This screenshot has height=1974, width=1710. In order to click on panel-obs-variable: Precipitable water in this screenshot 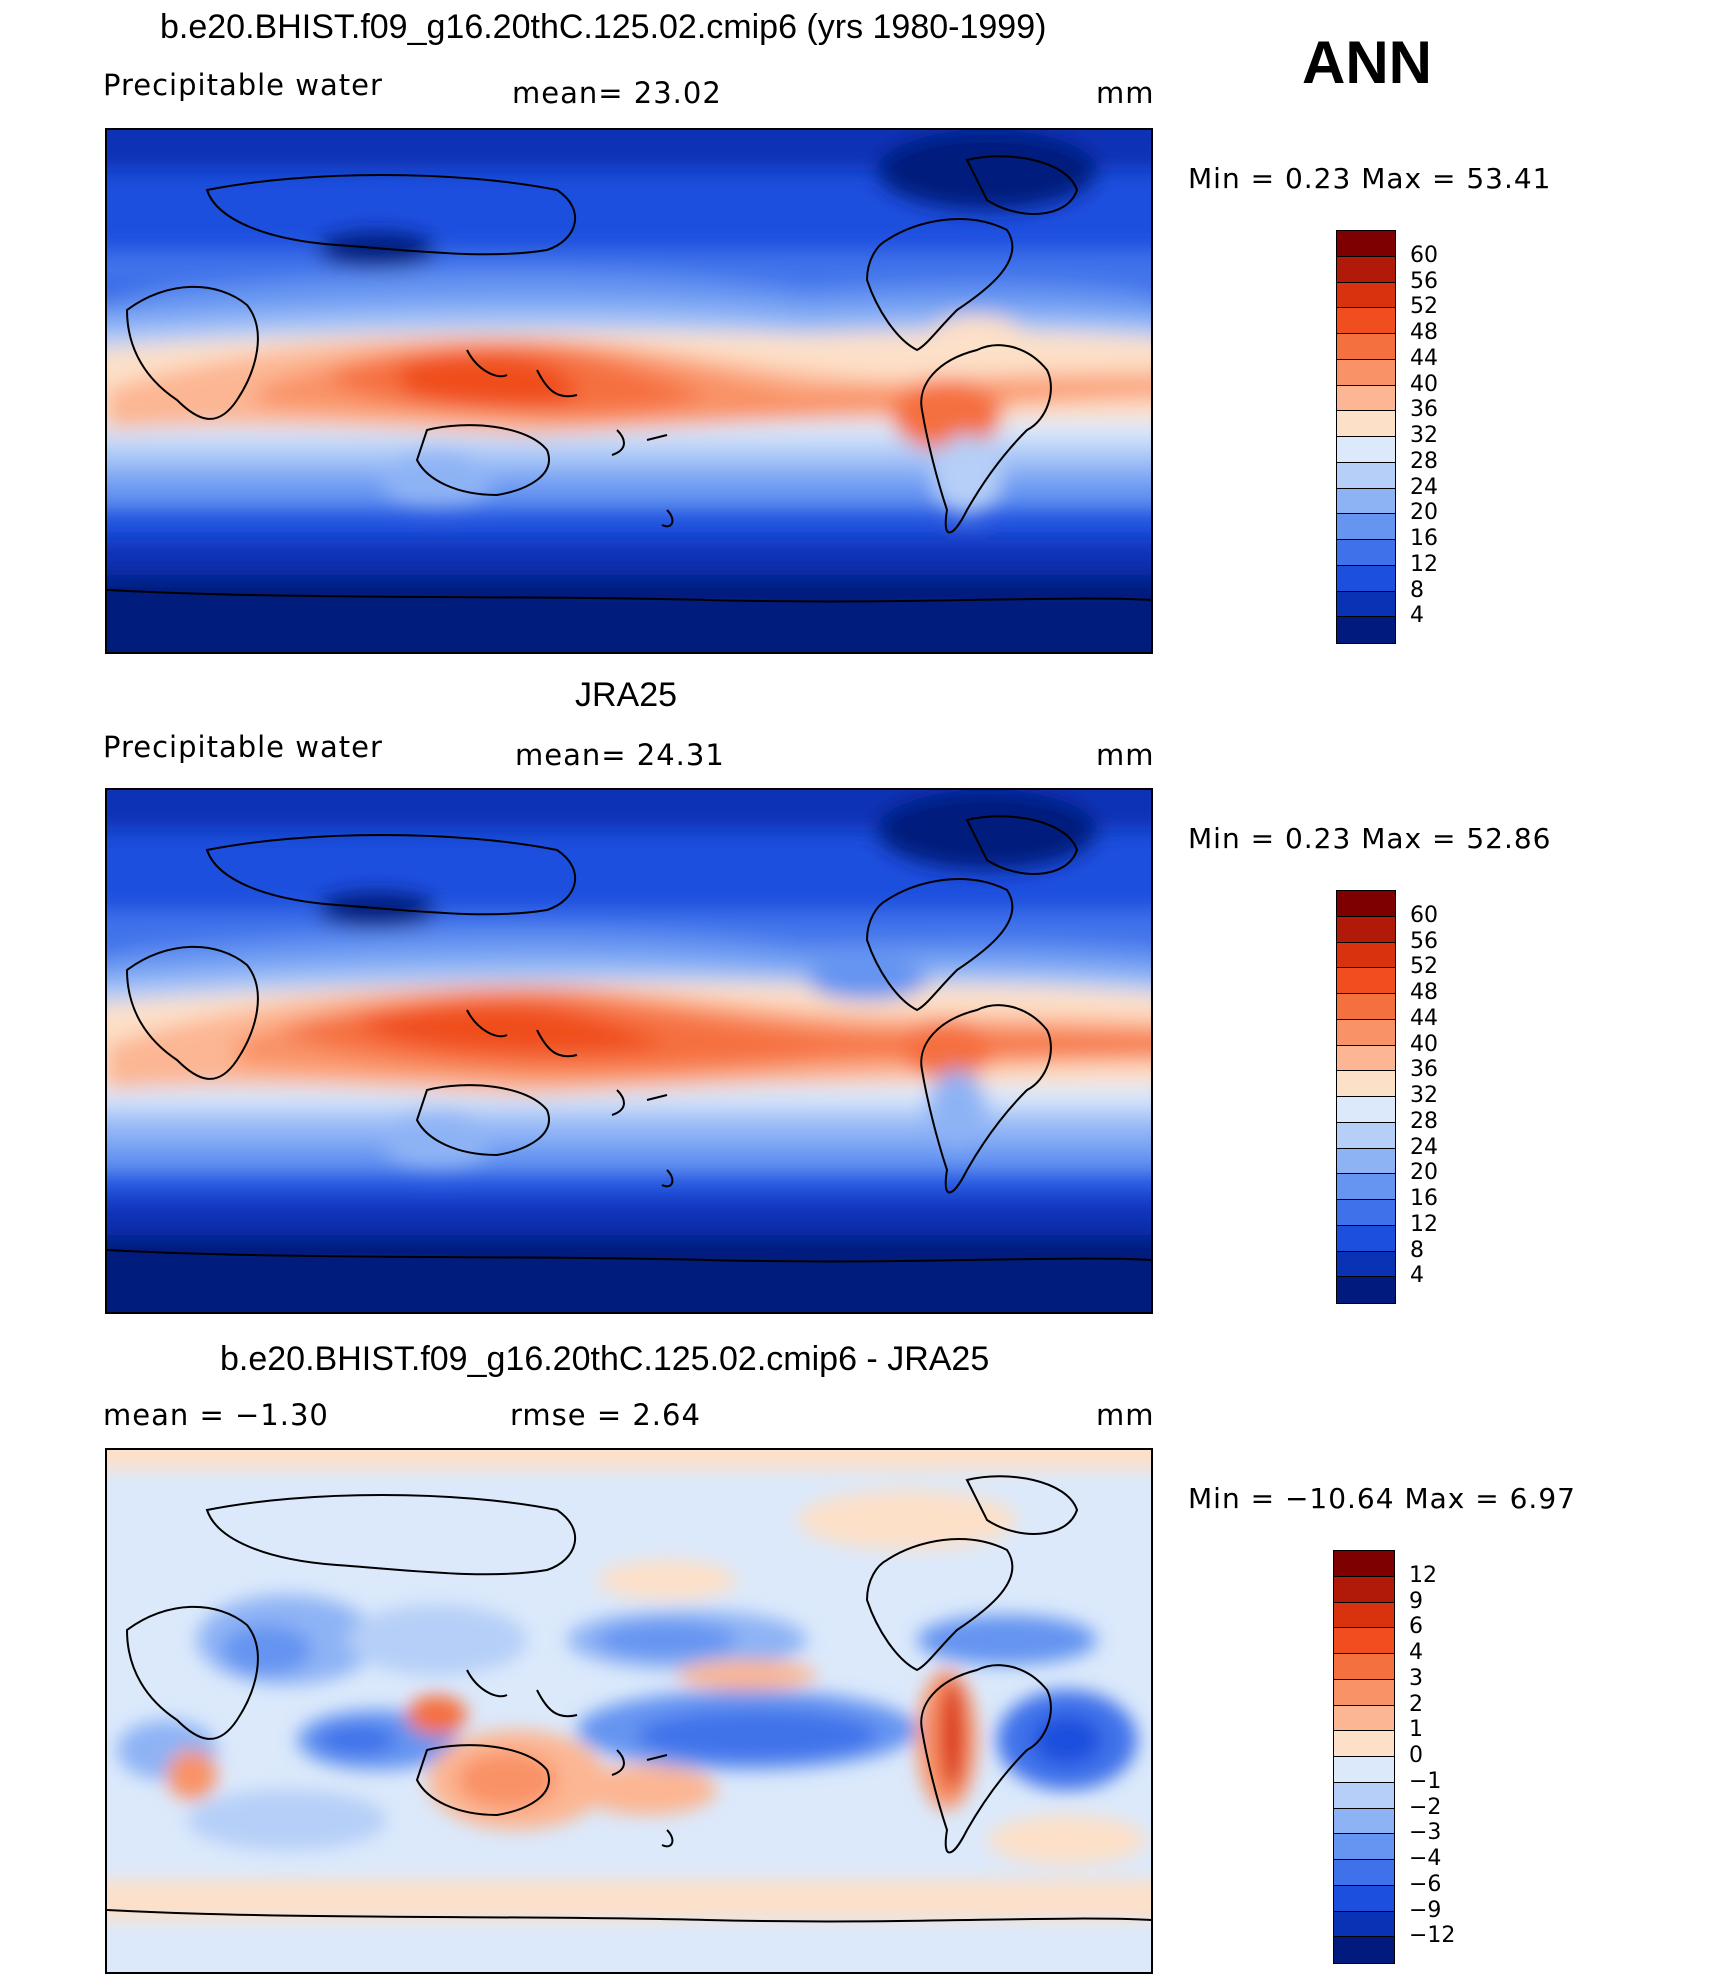, I will do `click(243, 747)`.